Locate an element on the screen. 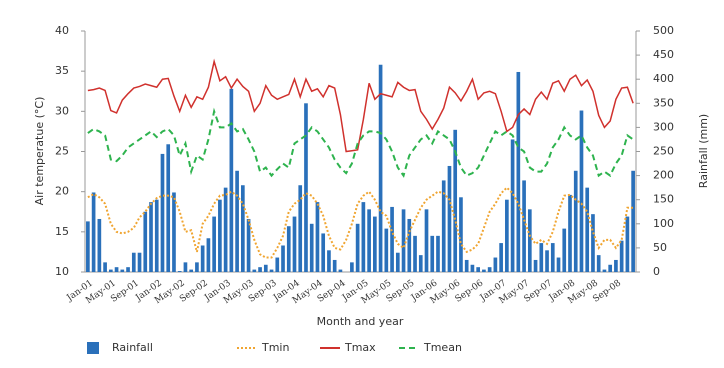 The width and height of the screenshot is (724, 368). y2-tick-label: 450 is located at coordinates (663, 54).